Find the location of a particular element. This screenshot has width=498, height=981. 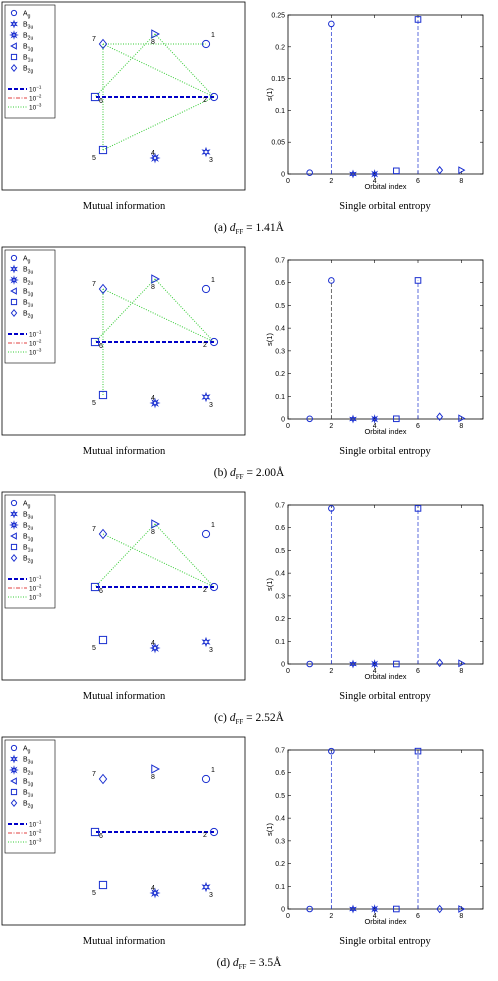

orbital-label-6: 6 is located at coordinates (101, 836).